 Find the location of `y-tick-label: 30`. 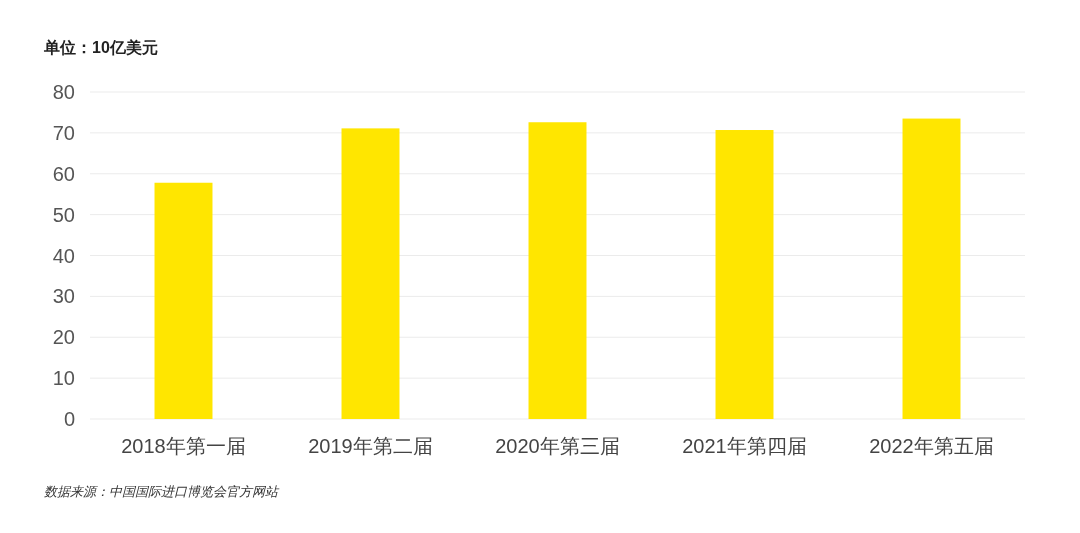

y-tick-label: 30 is located at coordinates (63, 296).